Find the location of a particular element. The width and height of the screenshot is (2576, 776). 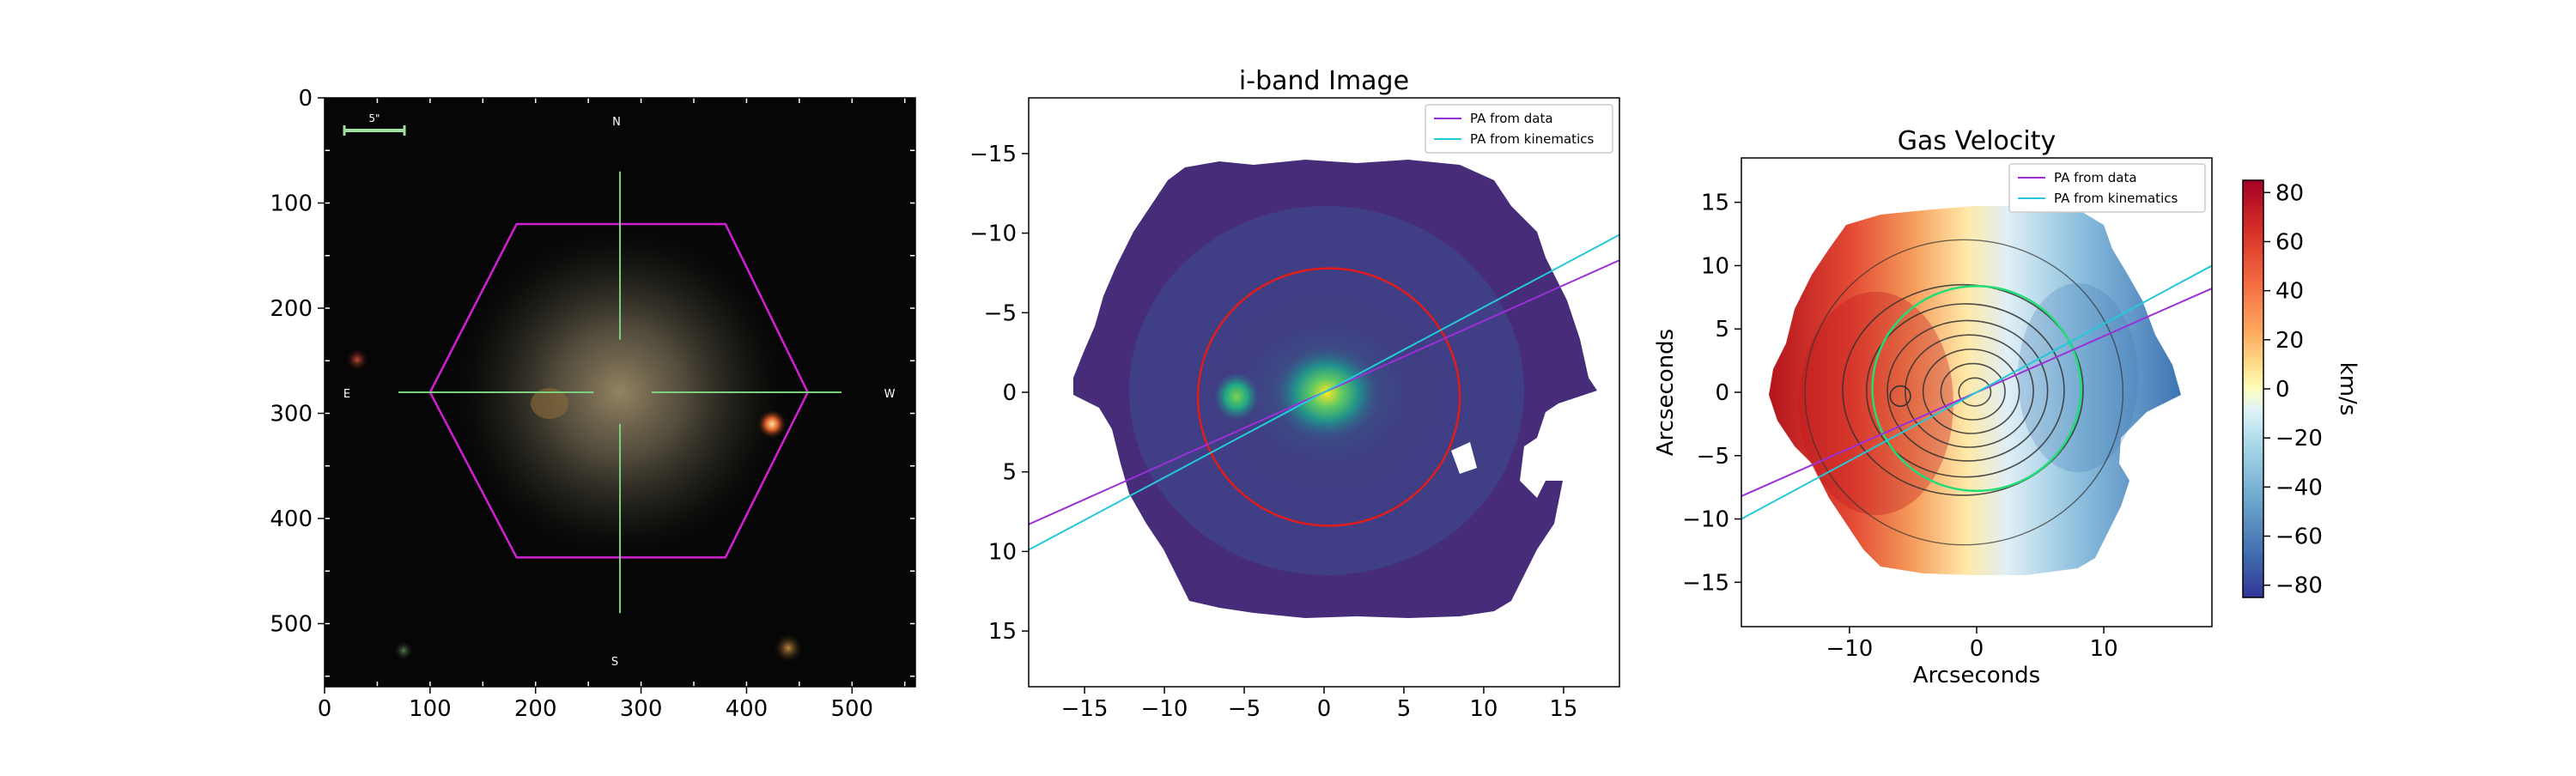

x-axis-ticks: −10 0 10 is located at coordinates (1972, 645).